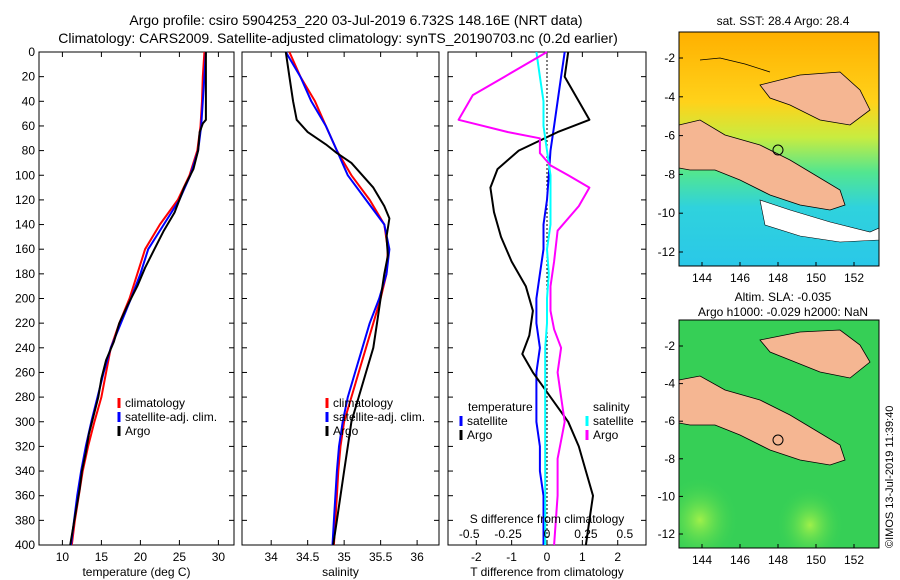 The image size is (900, 580). What do you see at coordinates (25, 397) in the screenshot?
I see `y-tick-label: 280` at bounding box center [25, 397].